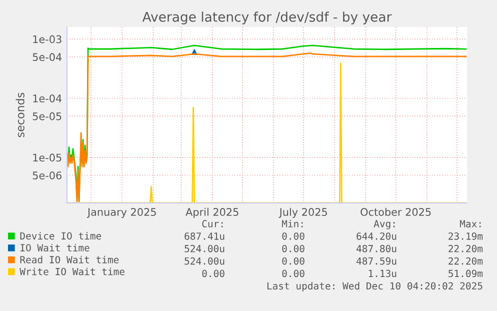 This screenshot has height=311, width=497. What do you see at coordinates (267, 18) in the screenshot?
I see `chart-title: Average latency for /dev/sdf - by year` at bounding box center [267, 18].